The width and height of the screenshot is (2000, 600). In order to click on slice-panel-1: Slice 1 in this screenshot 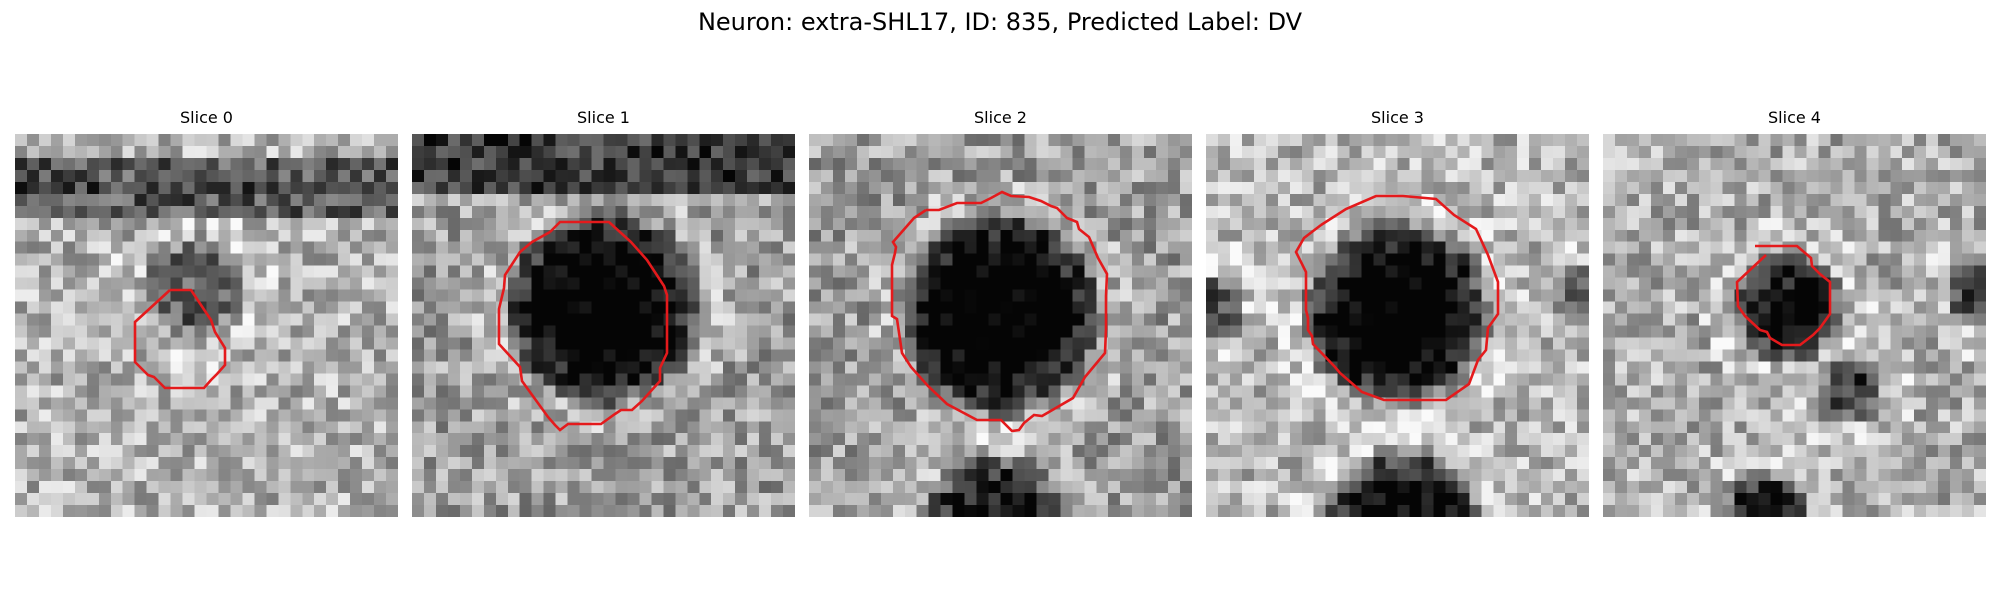, I will do `click(603, 312)`.